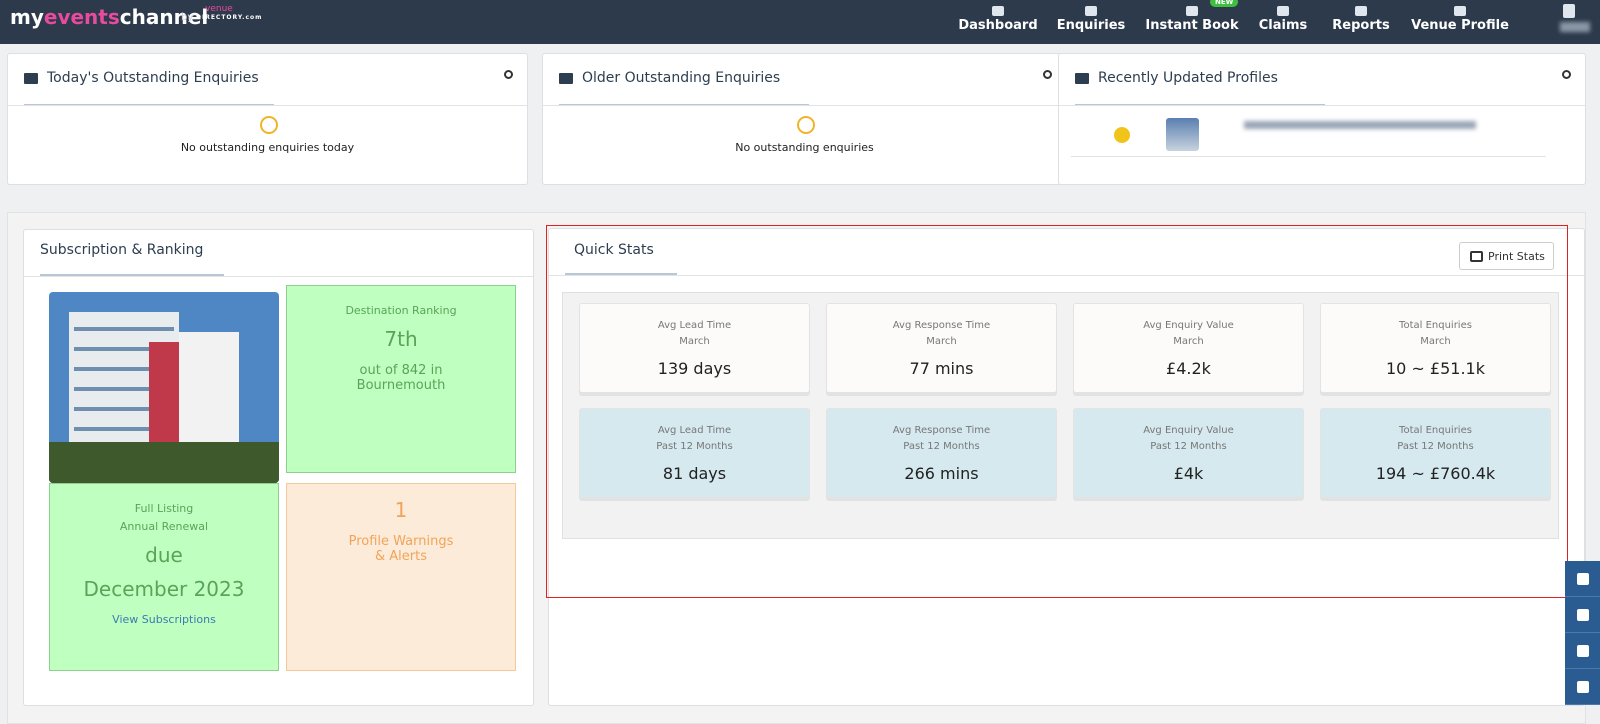 The width and height of the screenshot is (1600, 724). I want to click on panel-message: No outstanding enquiries, so click(804, 147).